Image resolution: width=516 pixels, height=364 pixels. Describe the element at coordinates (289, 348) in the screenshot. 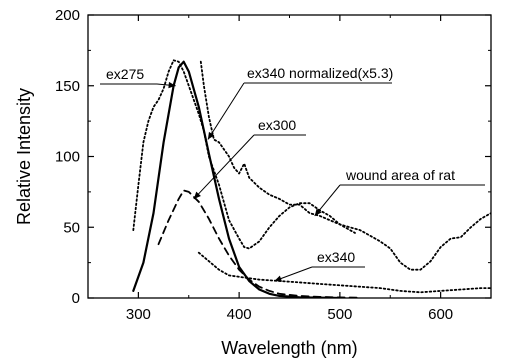

I see `x-axis-title: Wavelength (nm)` at that location.